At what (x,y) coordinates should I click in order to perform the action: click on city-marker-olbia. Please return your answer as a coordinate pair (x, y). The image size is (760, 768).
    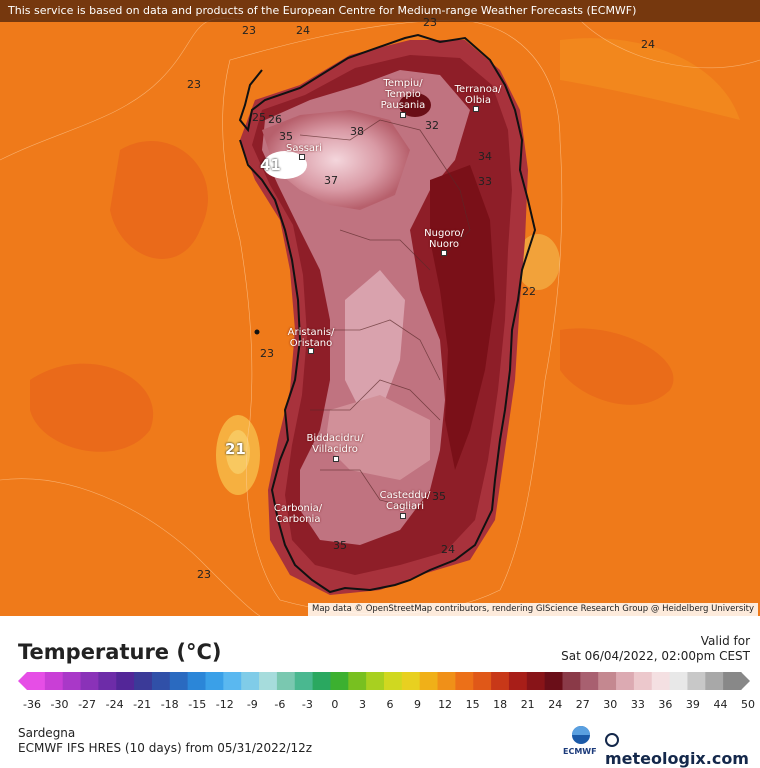
    Looking at the image, I should click on (476, 109).